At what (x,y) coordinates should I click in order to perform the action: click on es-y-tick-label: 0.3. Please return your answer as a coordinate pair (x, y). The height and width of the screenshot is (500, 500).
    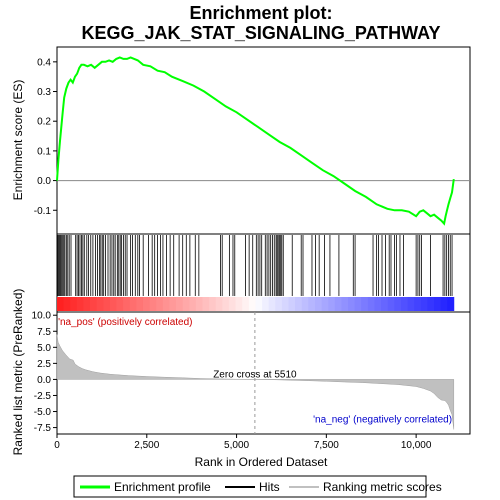
    Looking at the image, I should click on (44, 92).